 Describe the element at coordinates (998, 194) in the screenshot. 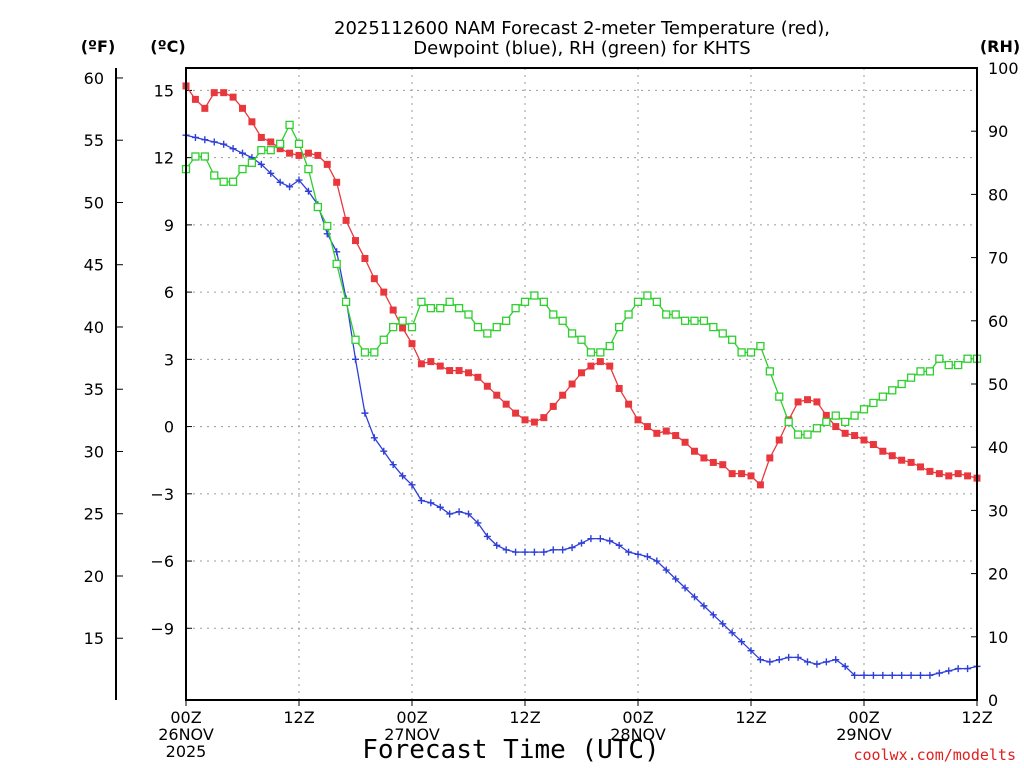

I see `rh-tick-label: 80` at that location.